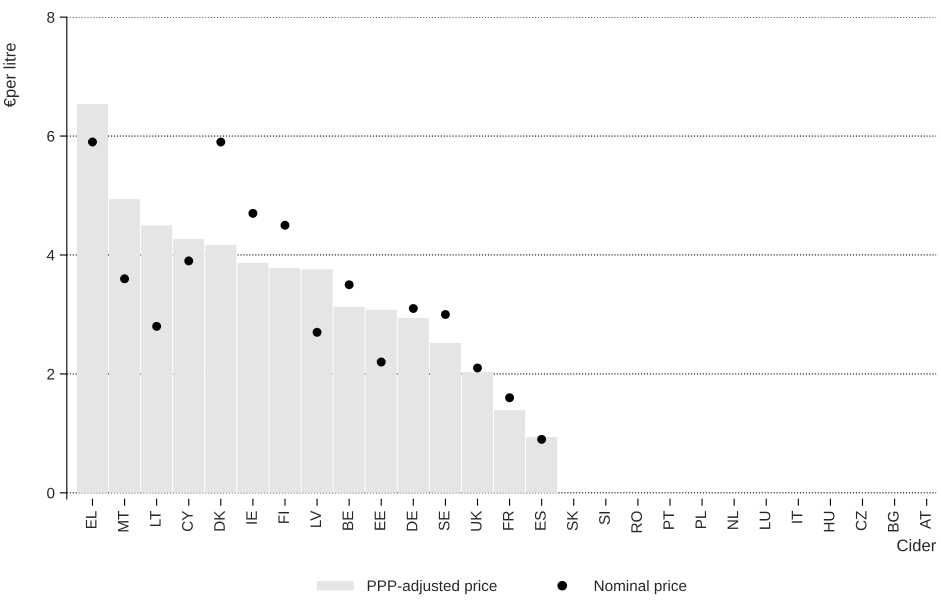 Image resolution: width=941 pixels, height=612 pixels. Describe the element at coordinates (91, 519) in the screenshot. I see `x-tick-label: EL` at that location.